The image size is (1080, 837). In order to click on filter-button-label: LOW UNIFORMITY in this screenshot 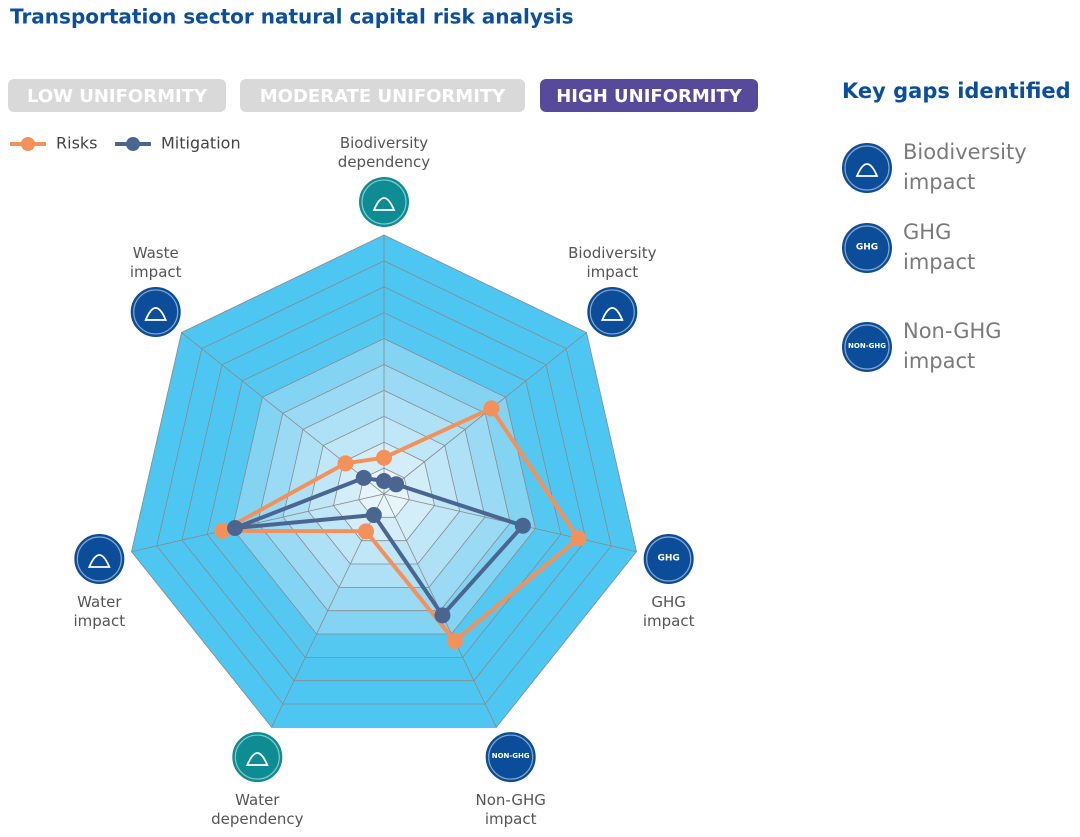, I will do `click(117, 96)`.